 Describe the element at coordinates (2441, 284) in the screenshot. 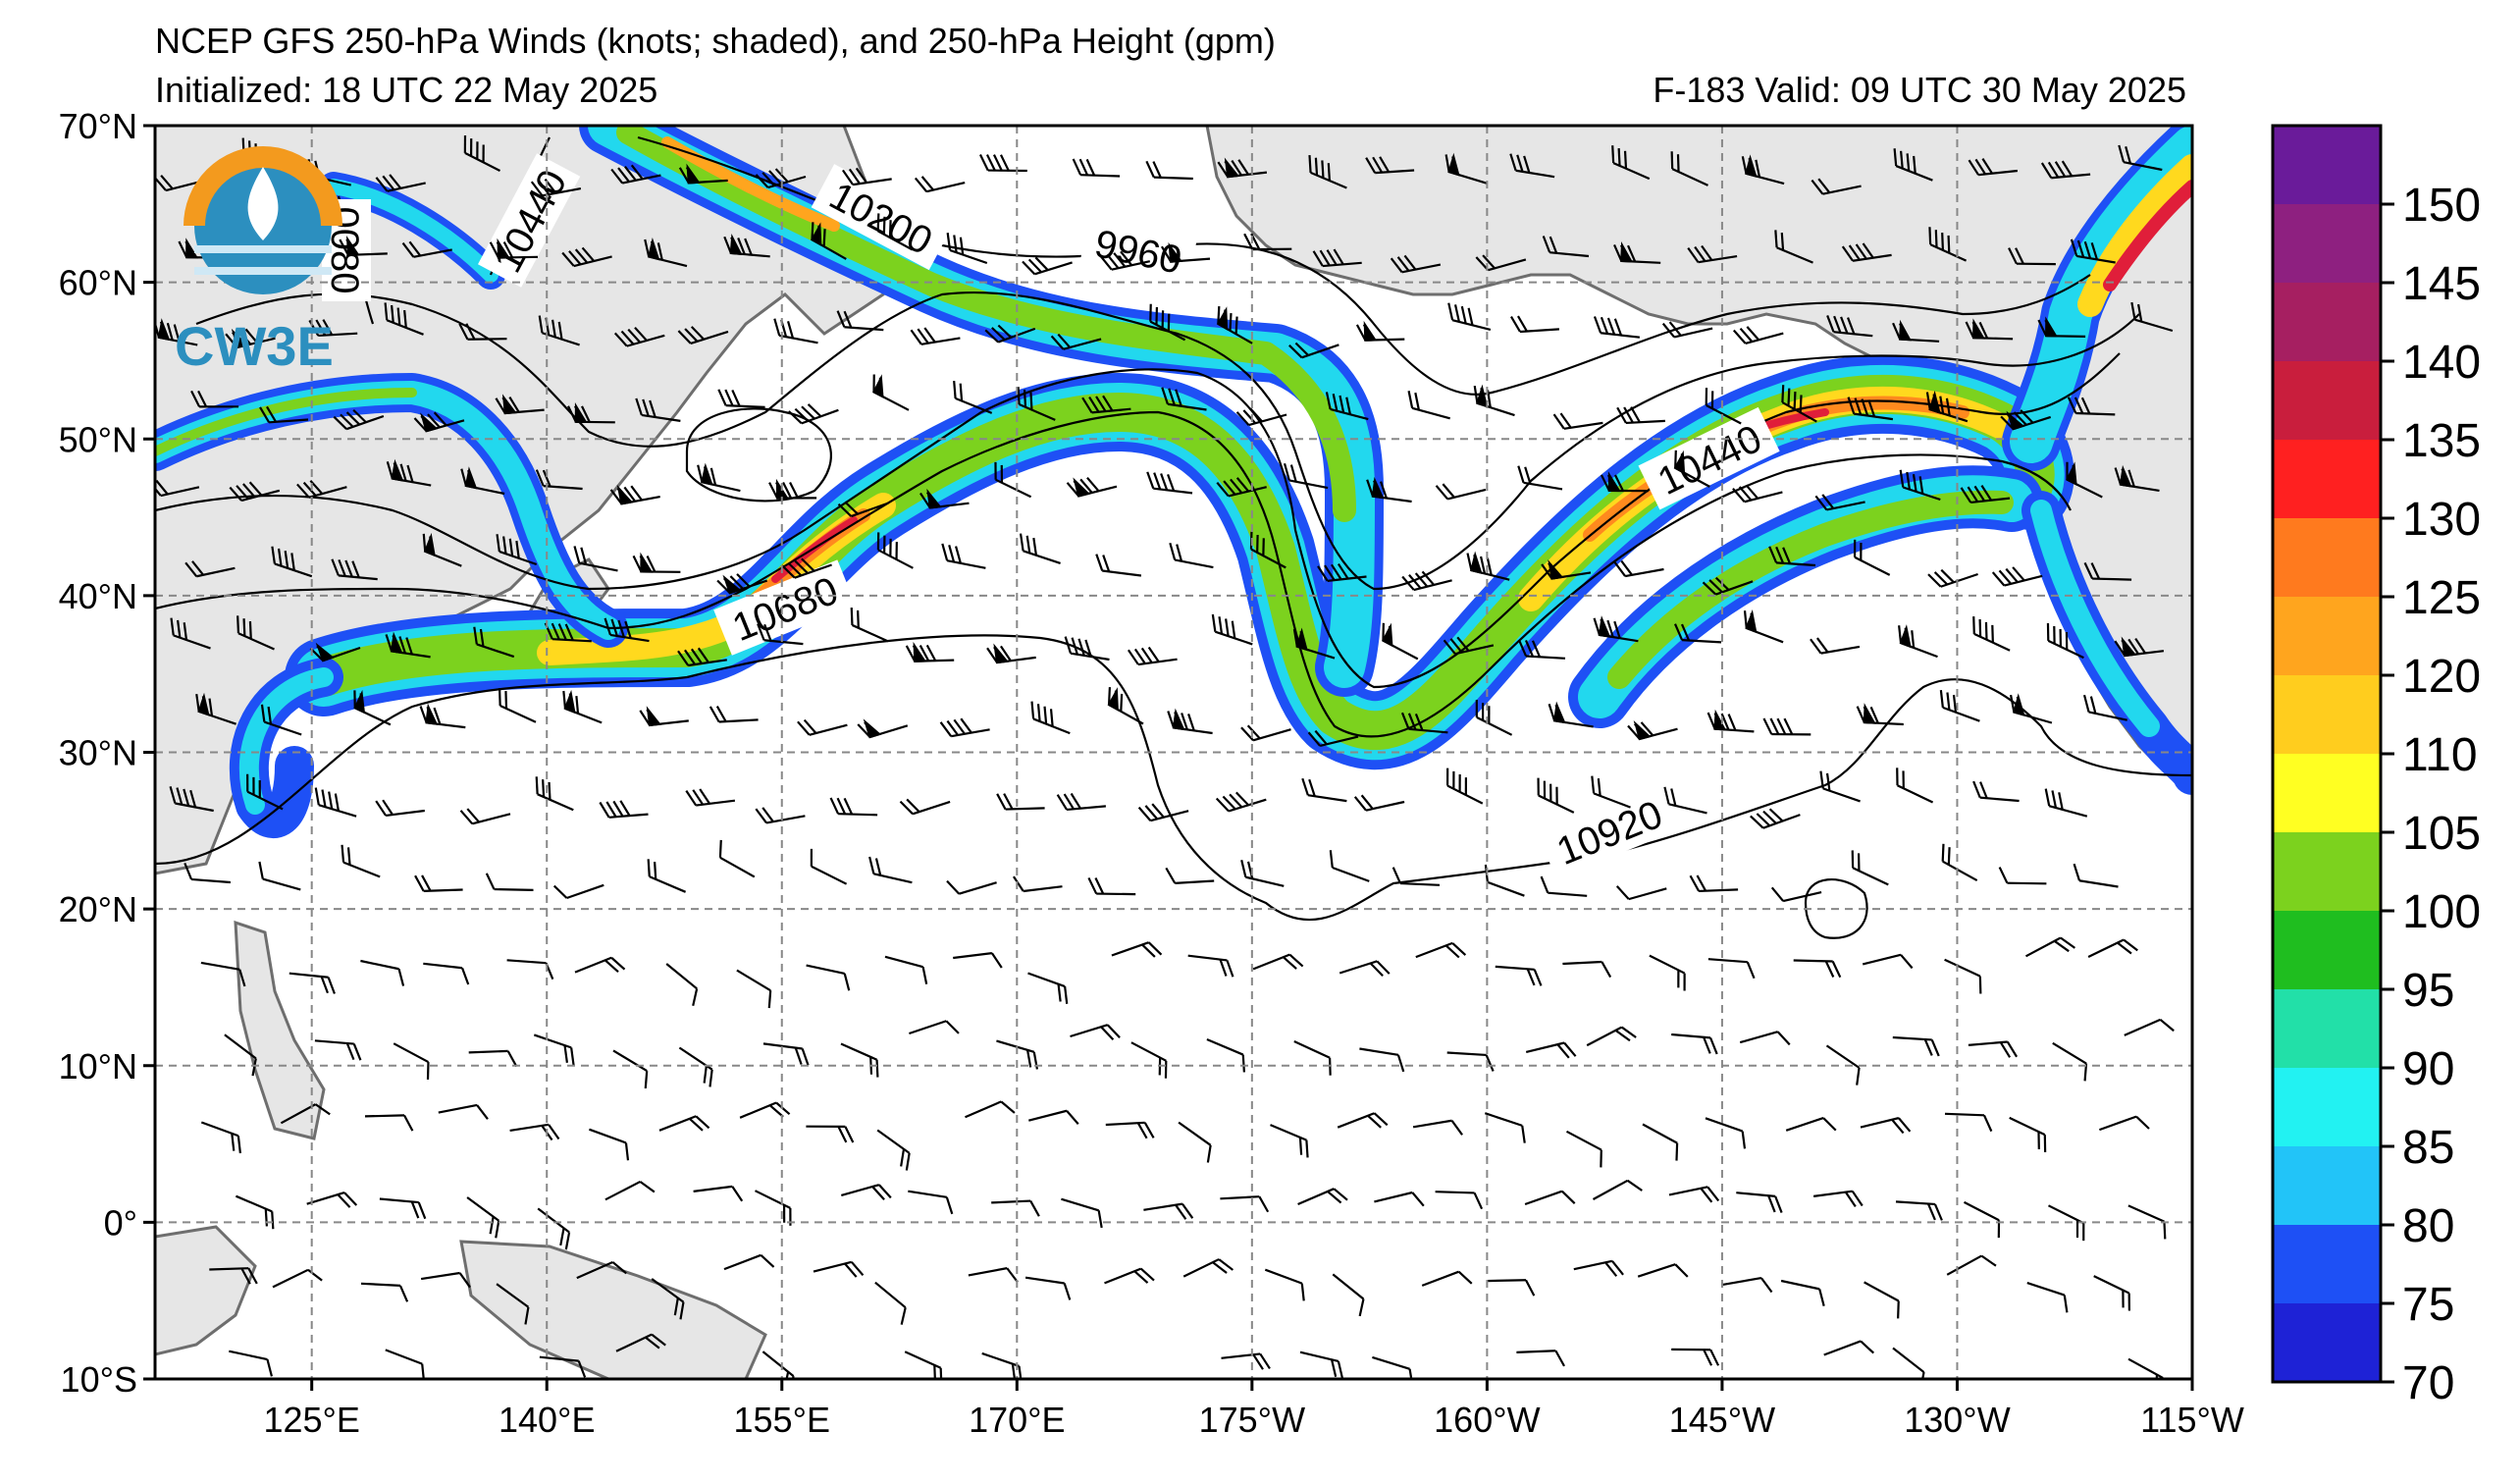

I see `colorbar-tick-label: 145` at that location.